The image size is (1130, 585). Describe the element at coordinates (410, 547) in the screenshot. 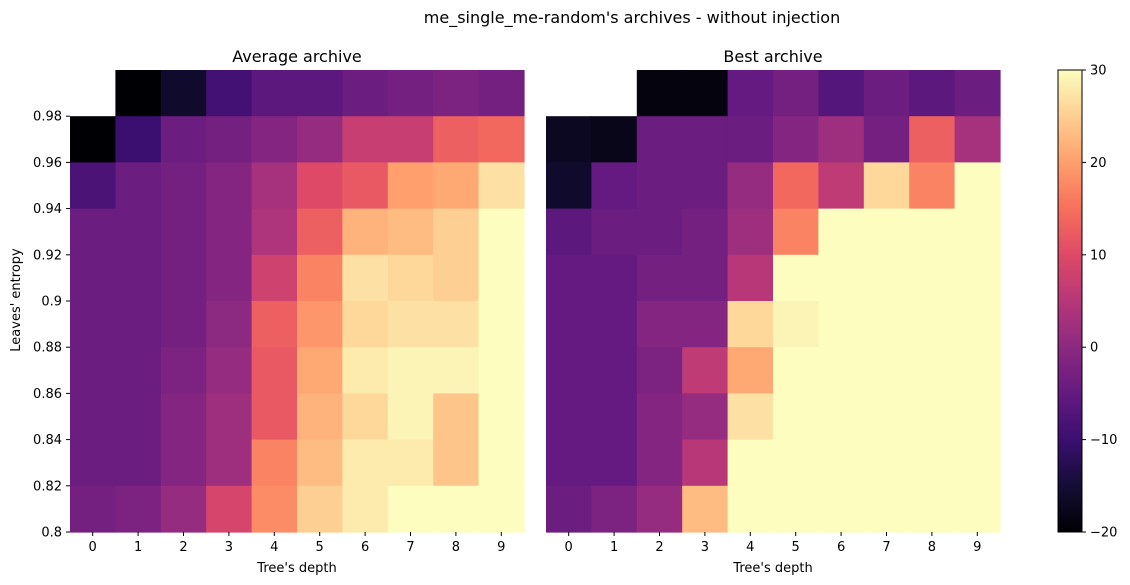

I see `x-tick-label: 7` at that location.